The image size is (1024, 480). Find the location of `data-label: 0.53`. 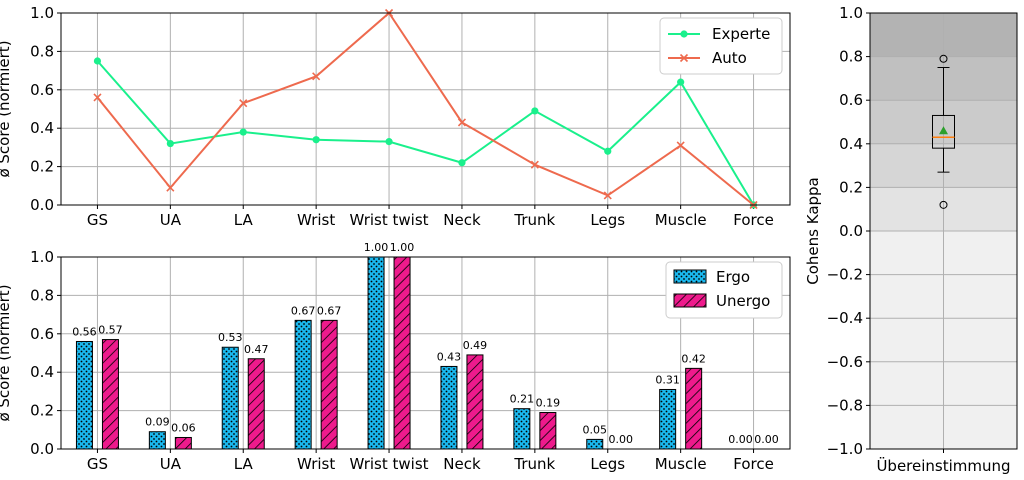

data-label: 0.53 is located at coordinates (230, 337).